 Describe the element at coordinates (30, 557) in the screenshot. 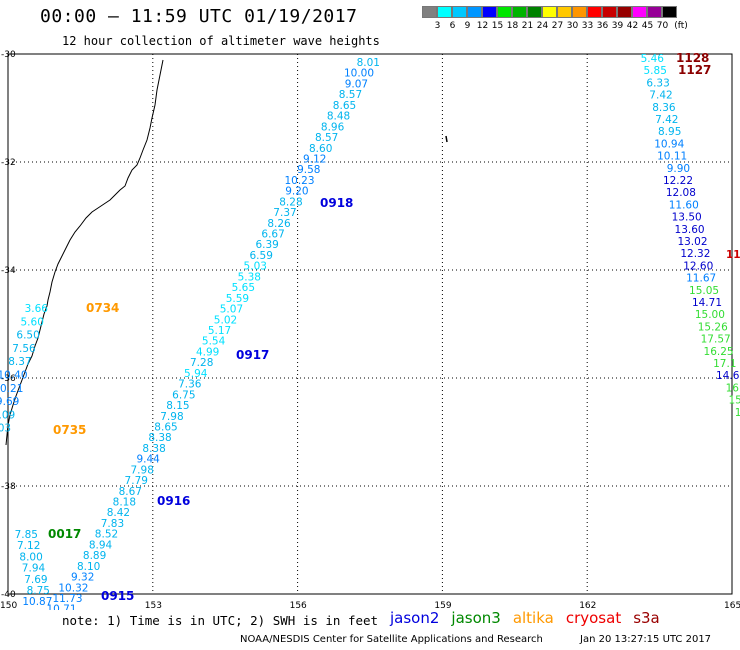

I see `swh-value-track3: 8.00` at that location.